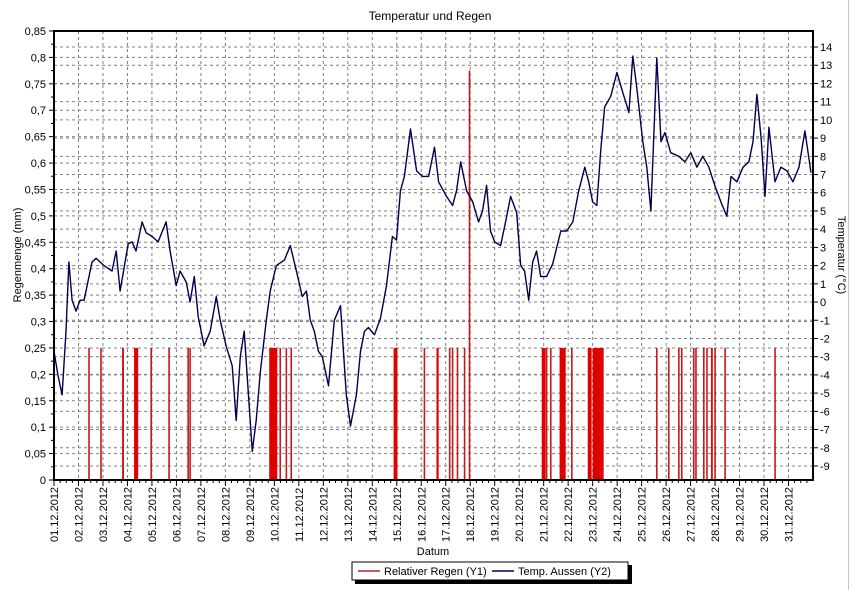  I want to click on y-tick-label: 0,1, so click(38, 428).